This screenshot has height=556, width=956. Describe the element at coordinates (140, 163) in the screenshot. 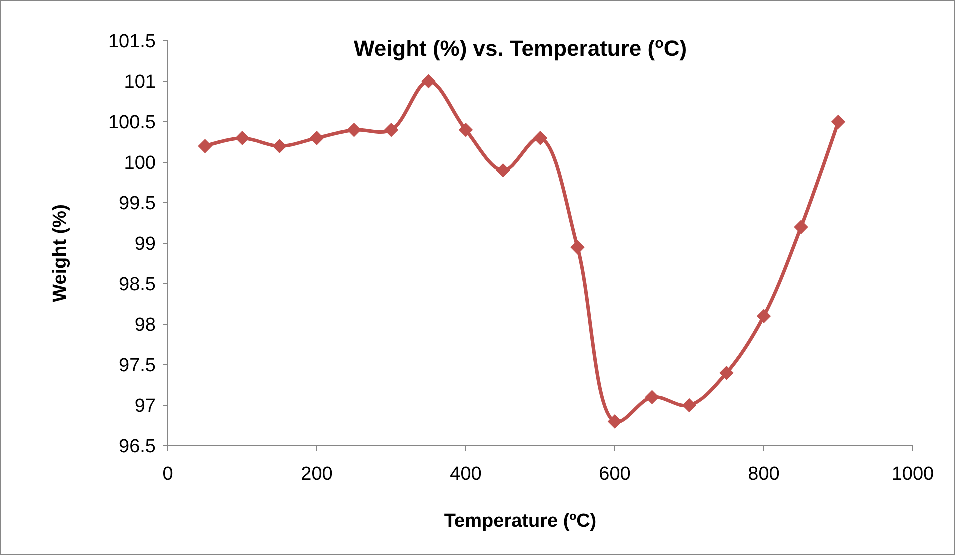

I see `y-tick-label: 100` at that location.